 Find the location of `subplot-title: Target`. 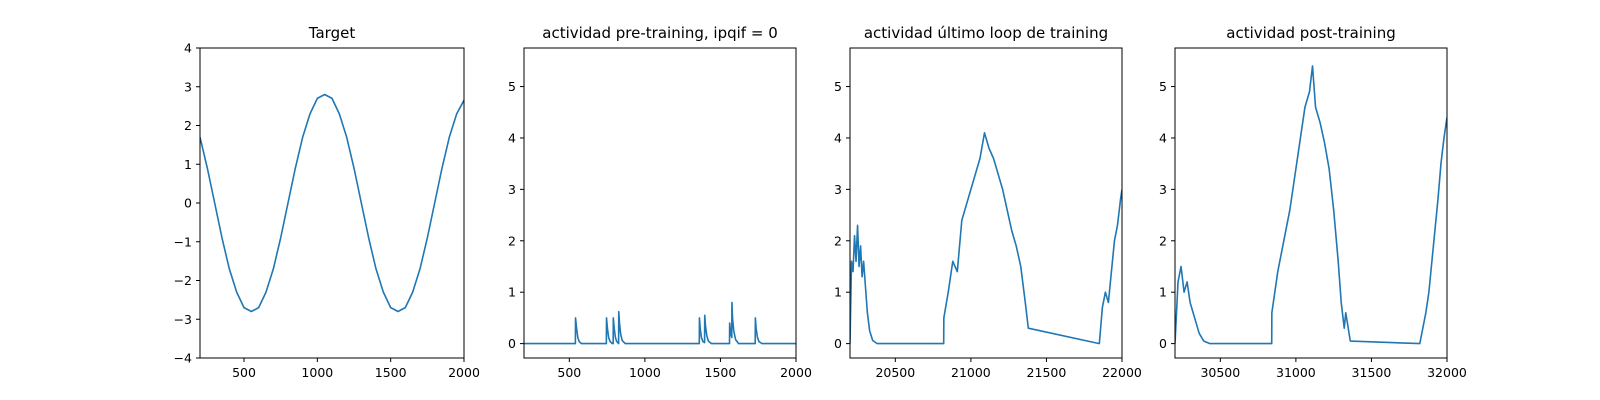

subplot-title: Target is located at coordinates (332, 33).